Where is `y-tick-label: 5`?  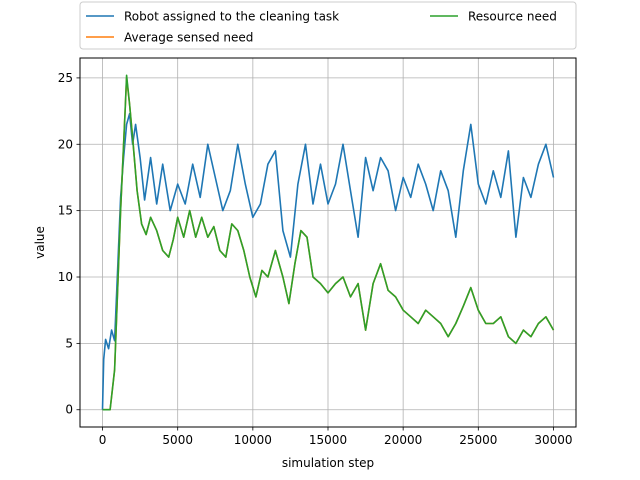 y-tick-label: 5 is located at coordinates (69, 343).